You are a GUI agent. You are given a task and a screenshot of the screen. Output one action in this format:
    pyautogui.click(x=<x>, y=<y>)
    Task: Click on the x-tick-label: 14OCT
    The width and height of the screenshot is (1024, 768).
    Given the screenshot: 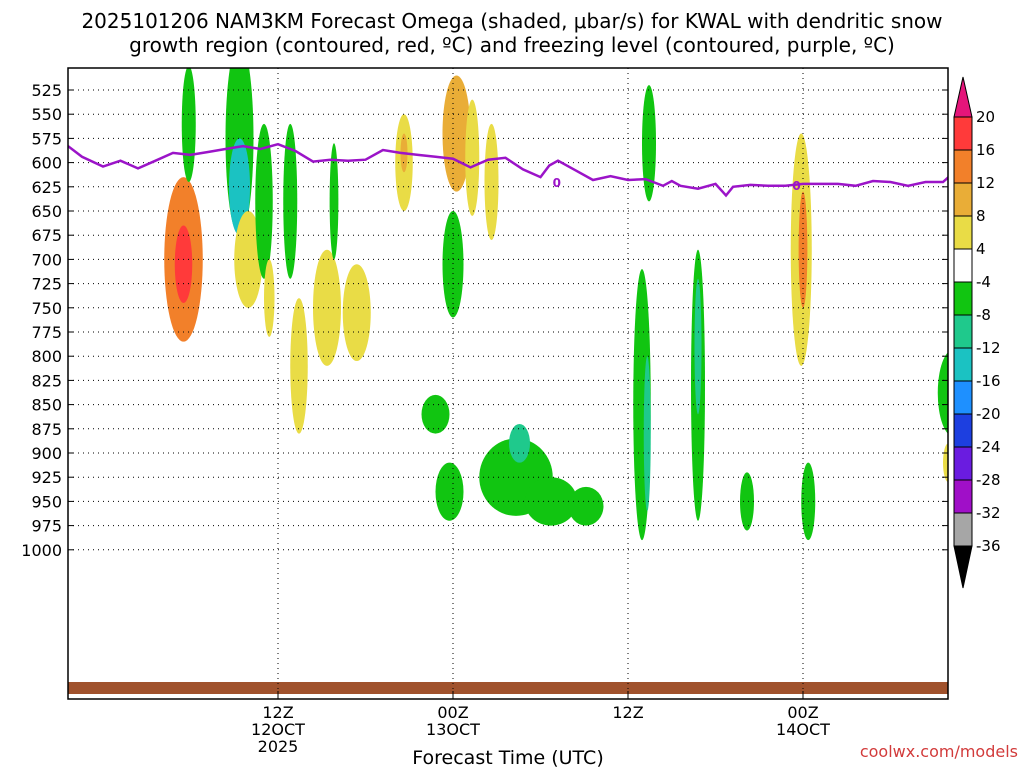 What is the action you would take?
    pyautogui.click(x=803, y=729)
    